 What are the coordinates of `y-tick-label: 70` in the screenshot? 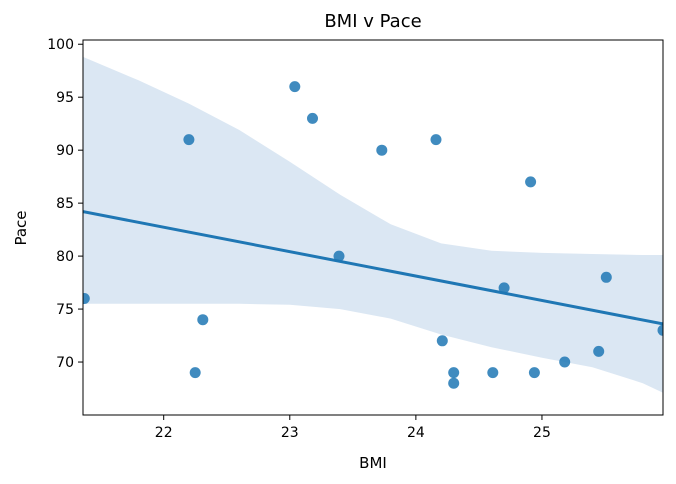 It's located at (65, 363).